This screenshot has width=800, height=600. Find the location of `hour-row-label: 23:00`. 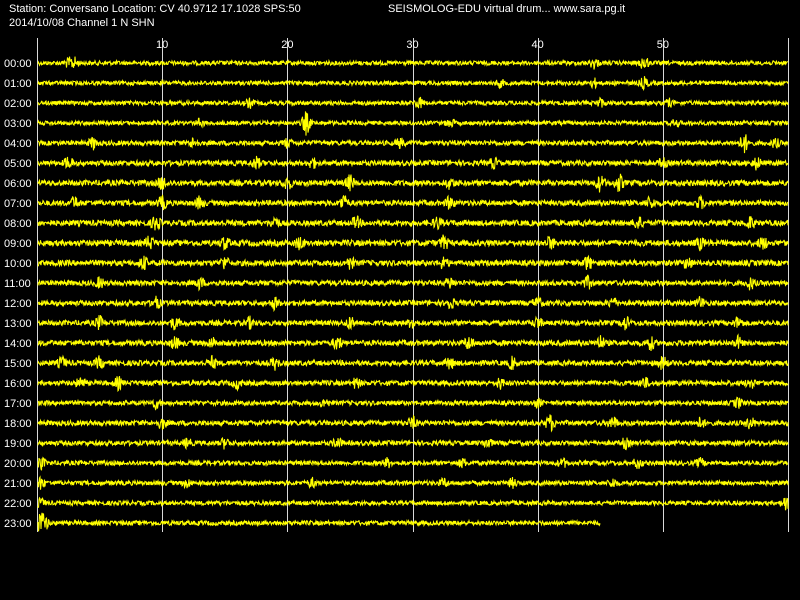

hour-row-label: 23:00 is located at coordinates (18, 524).